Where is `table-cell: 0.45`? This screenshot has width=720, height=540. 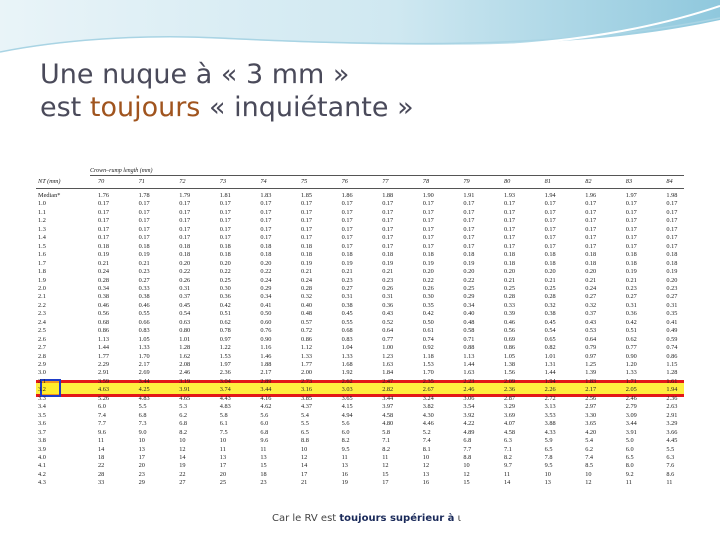 table-cell: 0.45 is located at coordinates (185, 305).